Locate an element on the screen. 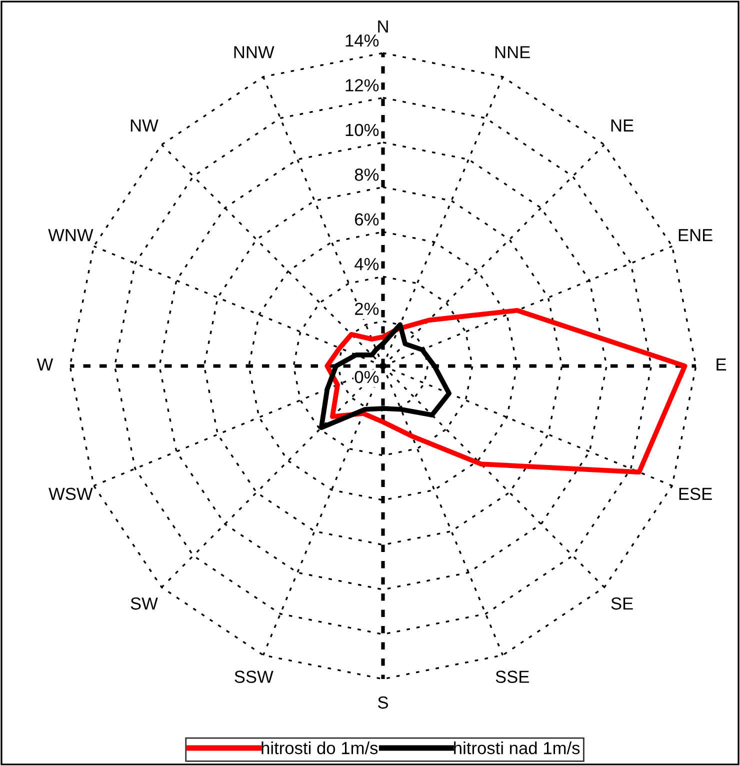 The height and width of the screenshot is (766, 740). spoke-label: WSW is located at coordinates (70, 494).